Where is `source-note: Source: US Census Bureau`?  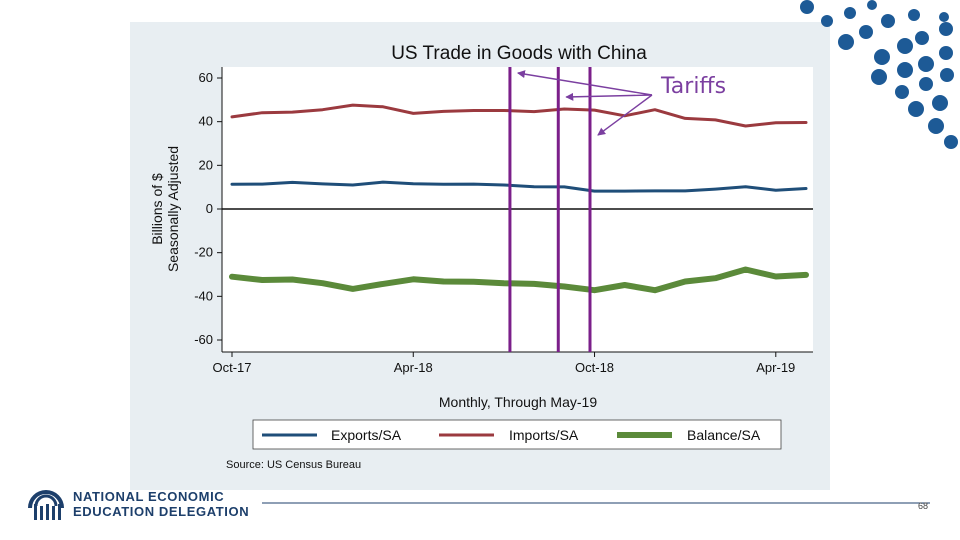 source-note: Source: US Census Bureau is located at coordinates (293, 465).